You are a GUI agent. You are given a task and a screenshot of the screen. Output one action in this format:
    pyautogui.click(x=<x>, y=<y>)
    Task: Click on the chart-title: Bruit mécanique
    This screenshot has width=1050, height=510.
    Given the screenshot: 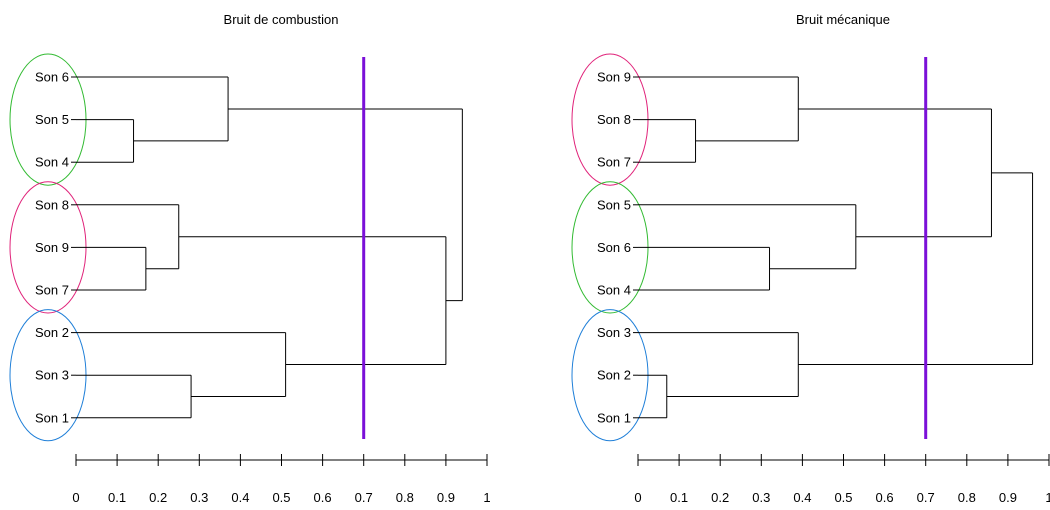 What is the action you would take?
    pyautogui.click(x=843, y=19)
    